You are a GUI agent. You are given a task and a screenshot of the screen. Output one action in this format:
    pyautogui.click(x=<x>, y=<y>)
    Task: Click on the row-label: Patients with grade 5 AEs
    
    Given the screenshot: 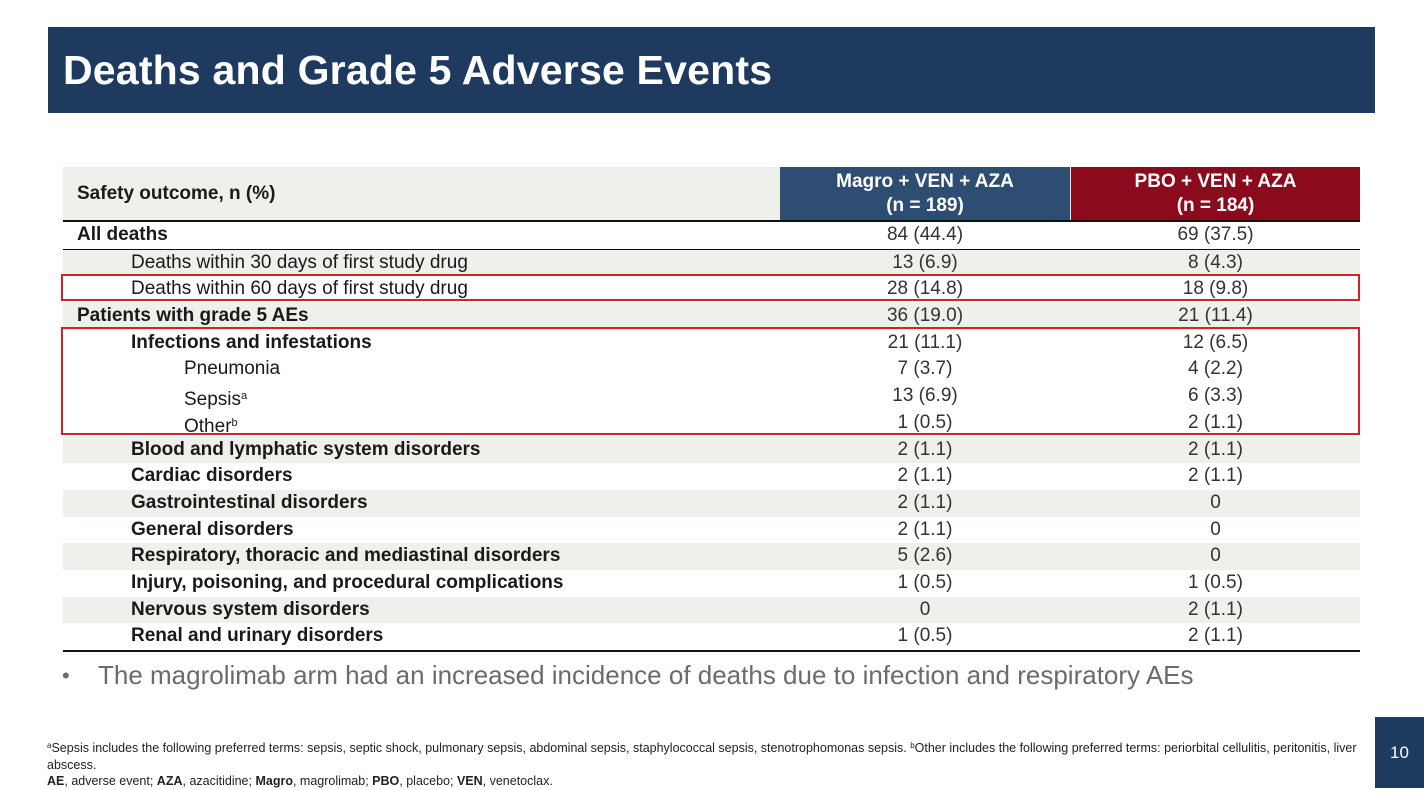 What is the action you would take?
    pyautogui.click(x=193, y=316)
    